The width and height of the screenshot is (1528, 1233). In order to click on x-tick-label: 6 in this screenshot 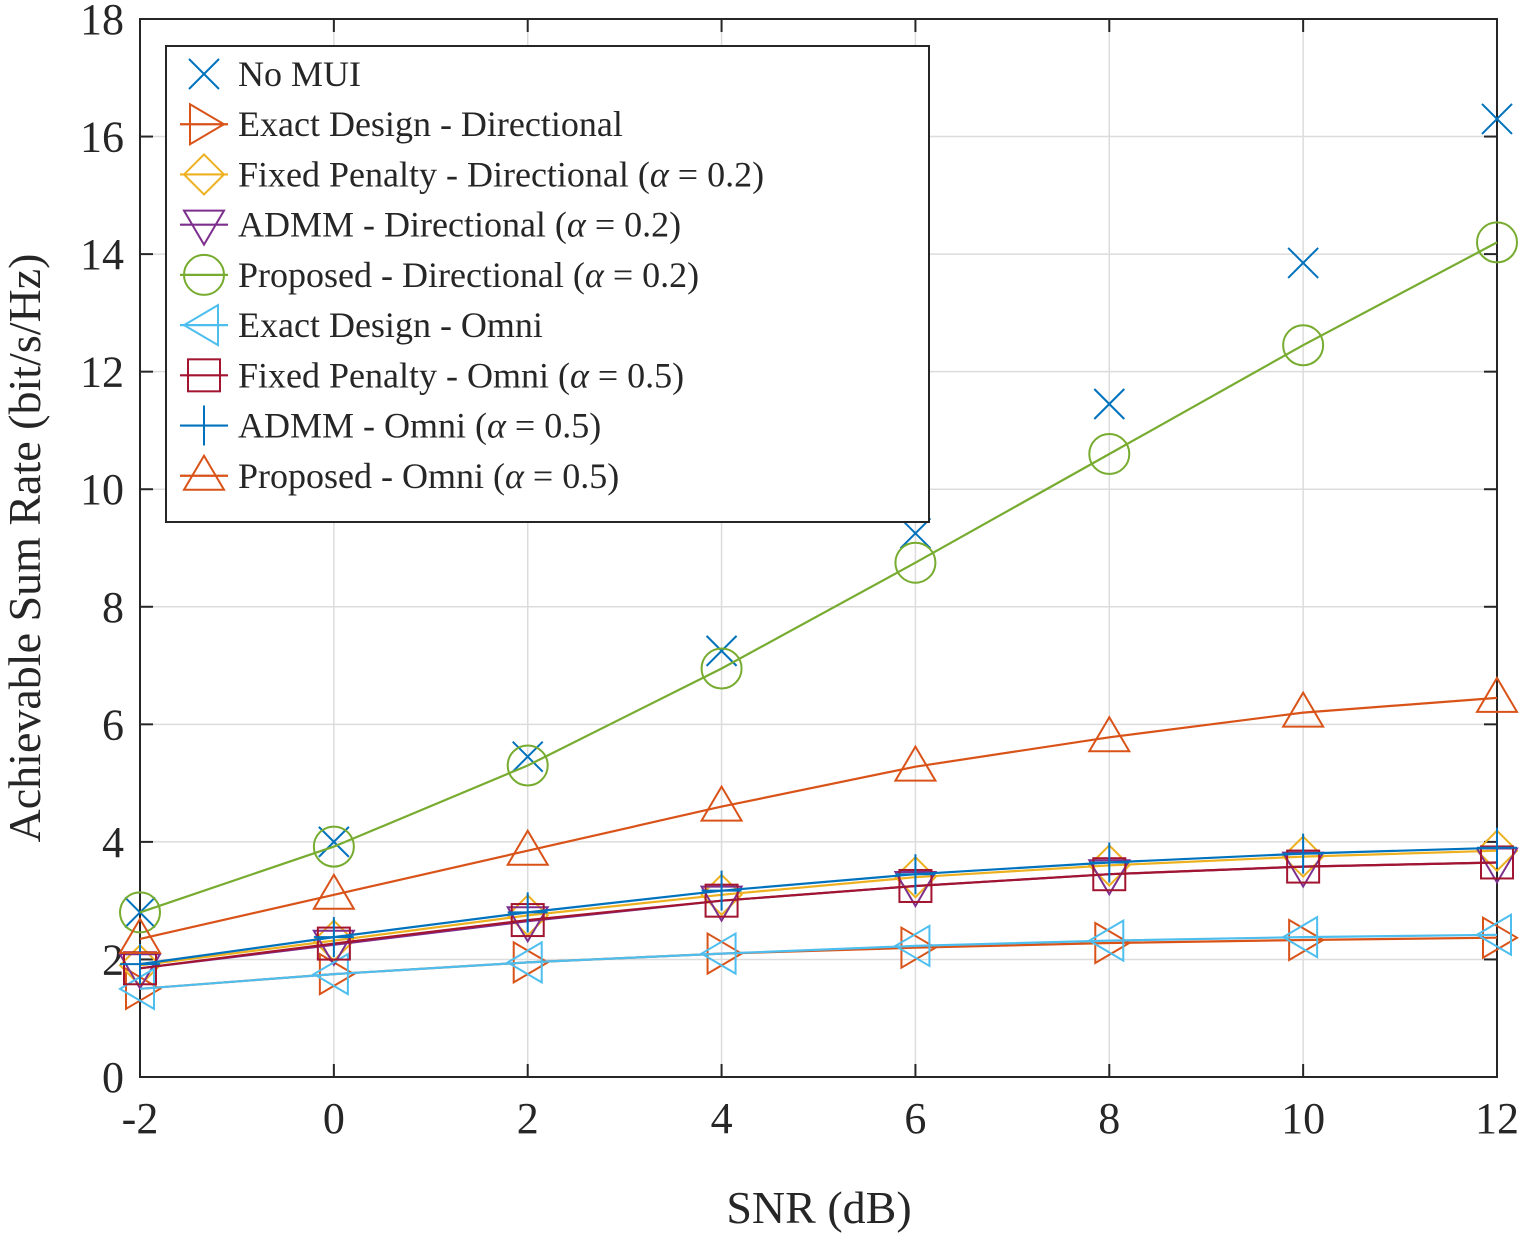, I will do `click(915, 1118)`.